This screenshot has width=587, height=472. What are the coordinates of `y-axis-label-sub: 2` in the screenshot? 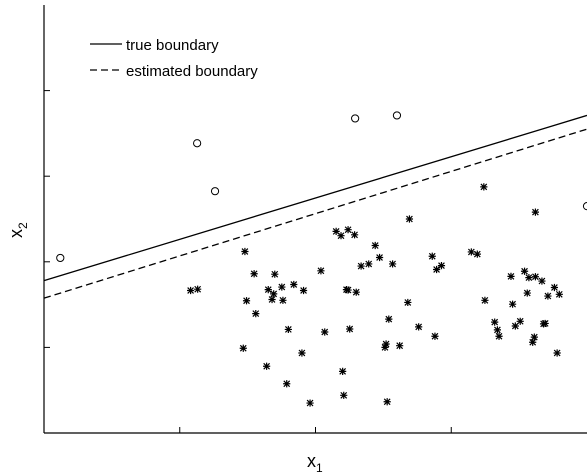 It's located at (23, 225).